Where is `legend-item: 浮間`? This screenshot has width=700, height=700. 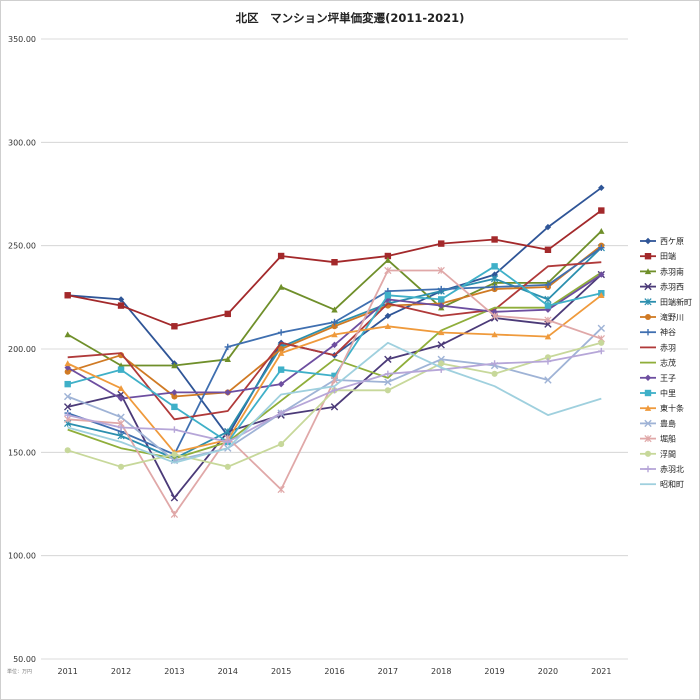 legend-item: 浮間 is located at coordinates (658, 454).